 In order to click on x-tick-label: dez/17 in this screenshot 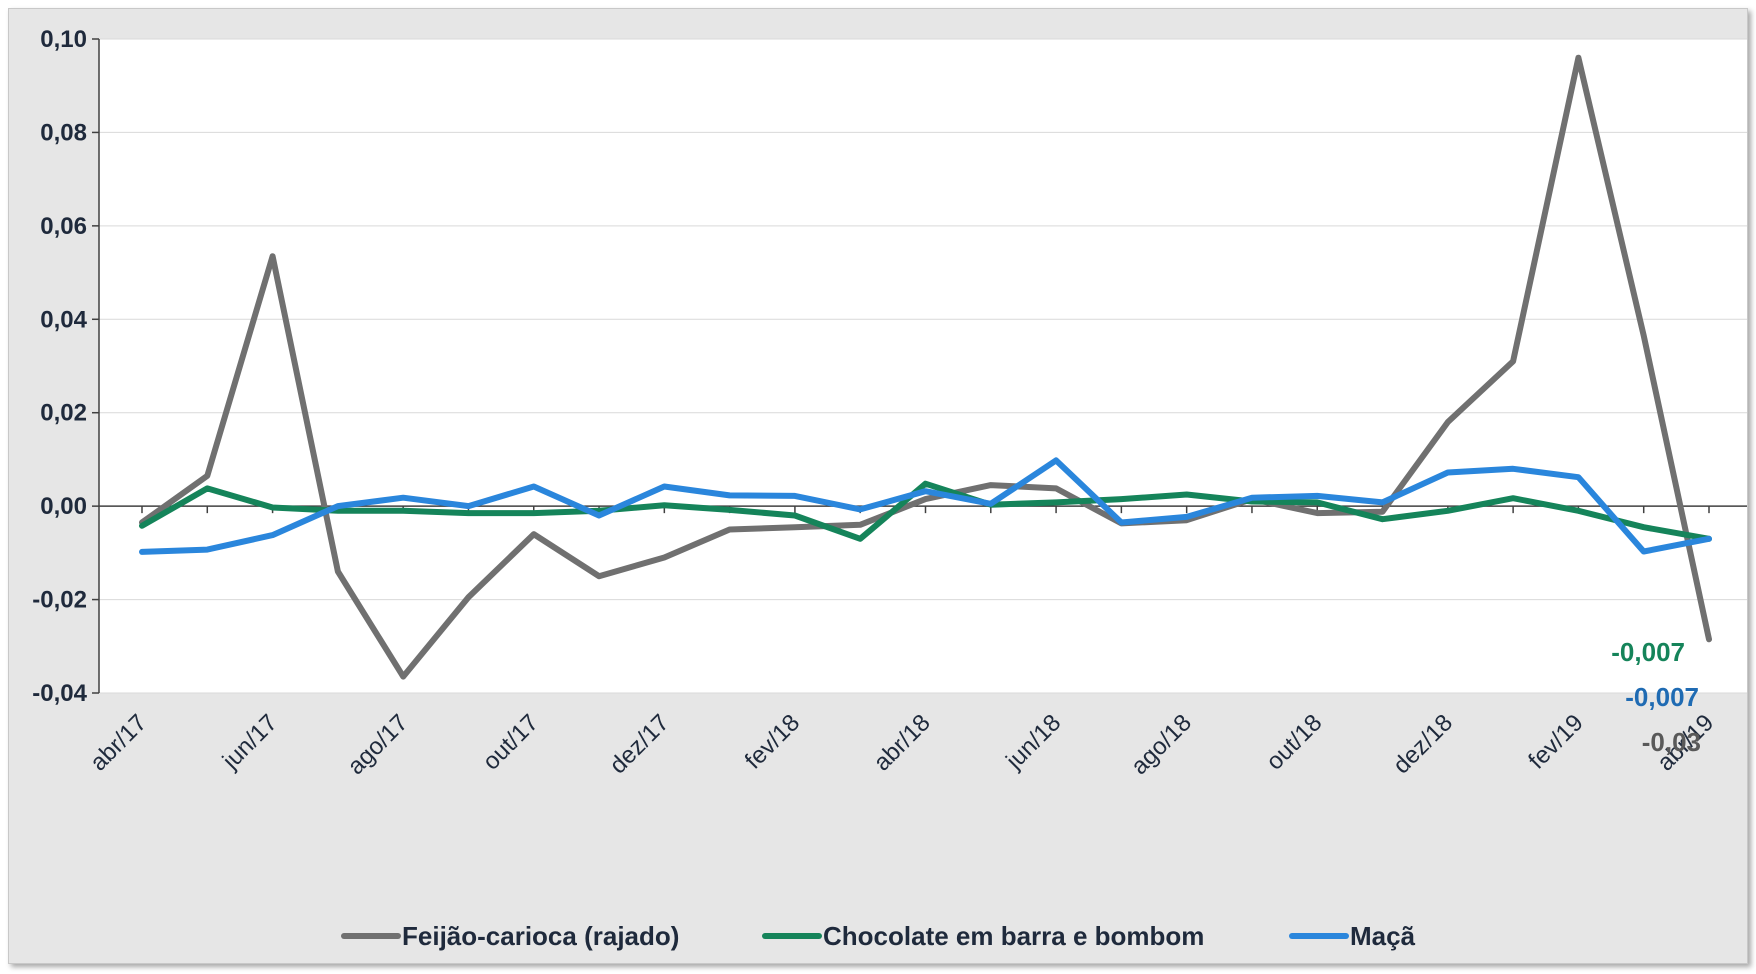, I will do `click(640, 744)`.